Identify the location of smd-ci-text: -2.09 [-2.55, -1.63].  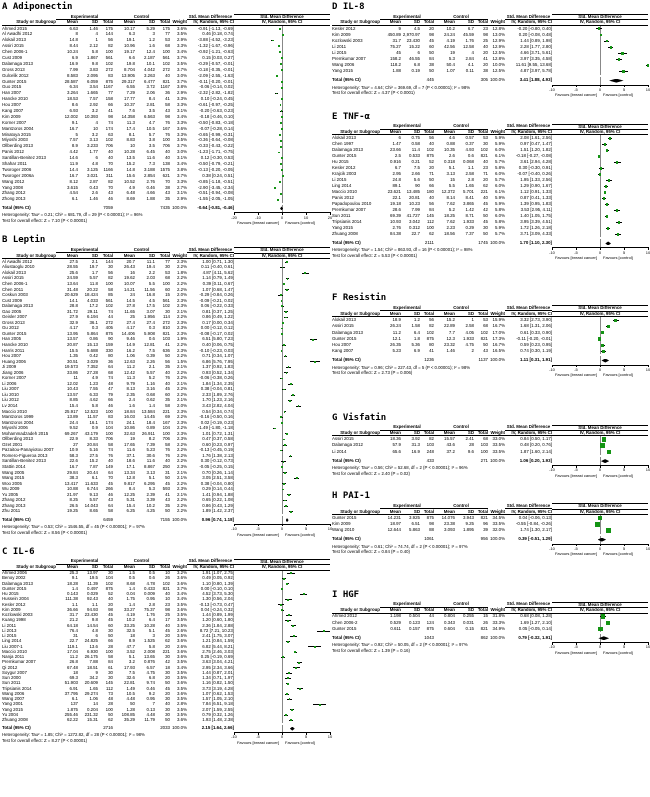
(215, 75).